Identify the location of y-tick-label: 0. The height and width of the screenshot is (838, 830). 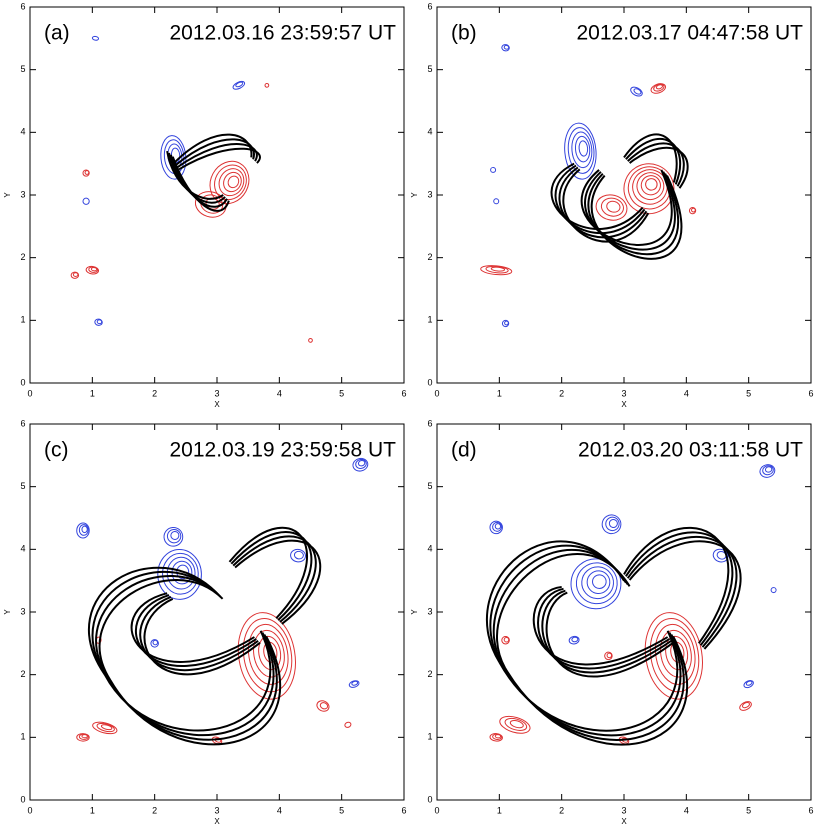
(22, 382).